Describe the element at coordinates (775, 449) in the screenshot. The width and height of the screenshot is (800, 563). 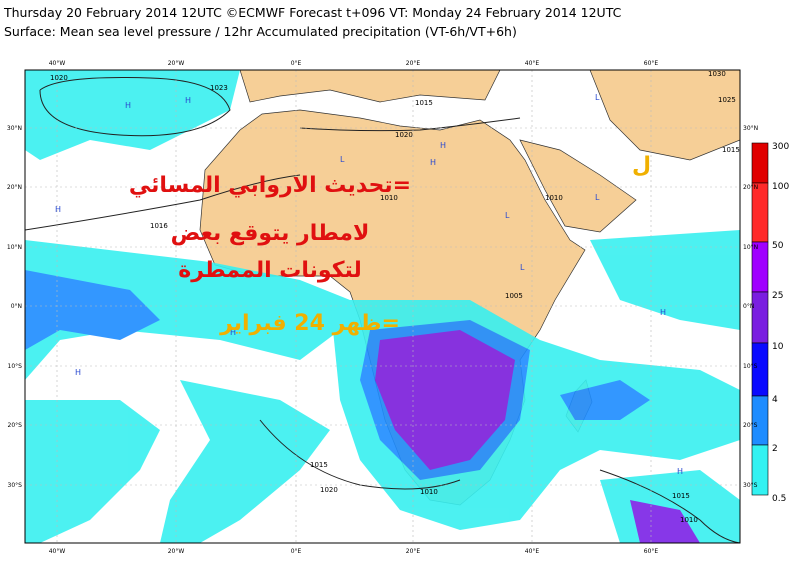
I see `legend-value: 2` at that location.